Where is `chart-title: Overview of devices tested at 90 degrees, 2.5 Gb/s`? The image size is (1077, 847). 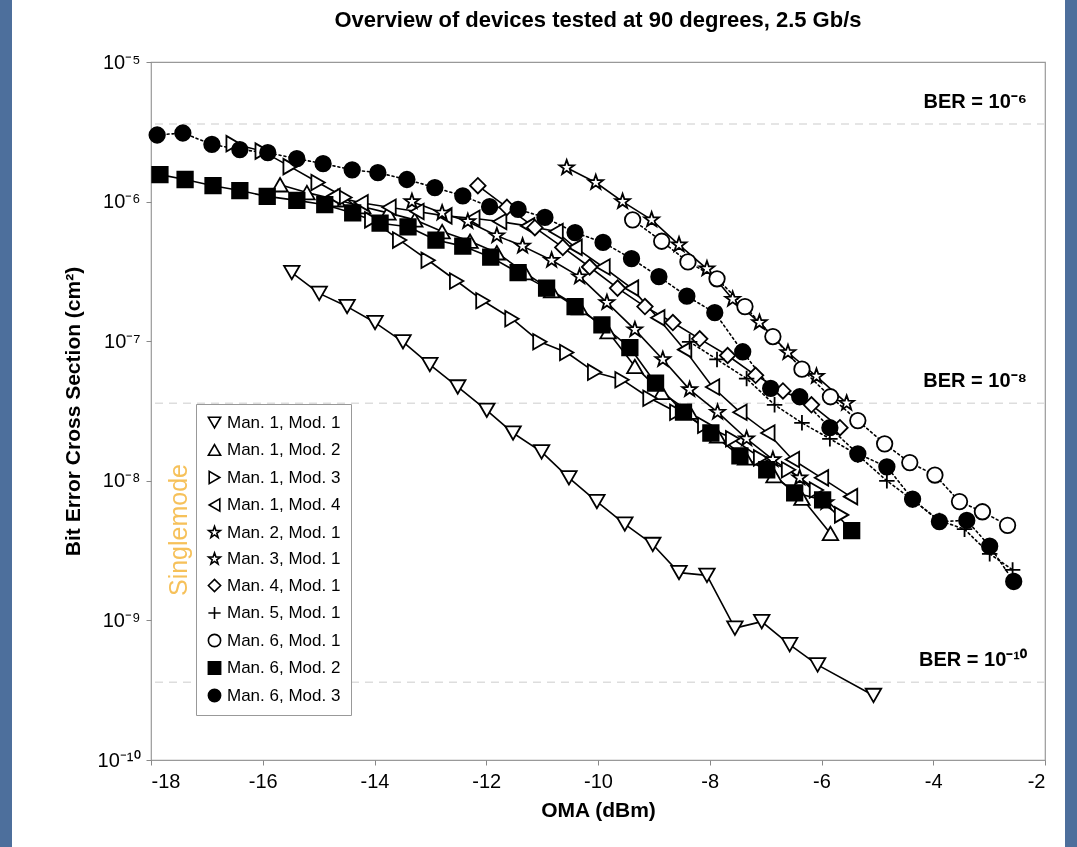 chart-title: Overview of devices tested at 90 degrees, 2.5 Gb/s is located at coordinates (598, 19).